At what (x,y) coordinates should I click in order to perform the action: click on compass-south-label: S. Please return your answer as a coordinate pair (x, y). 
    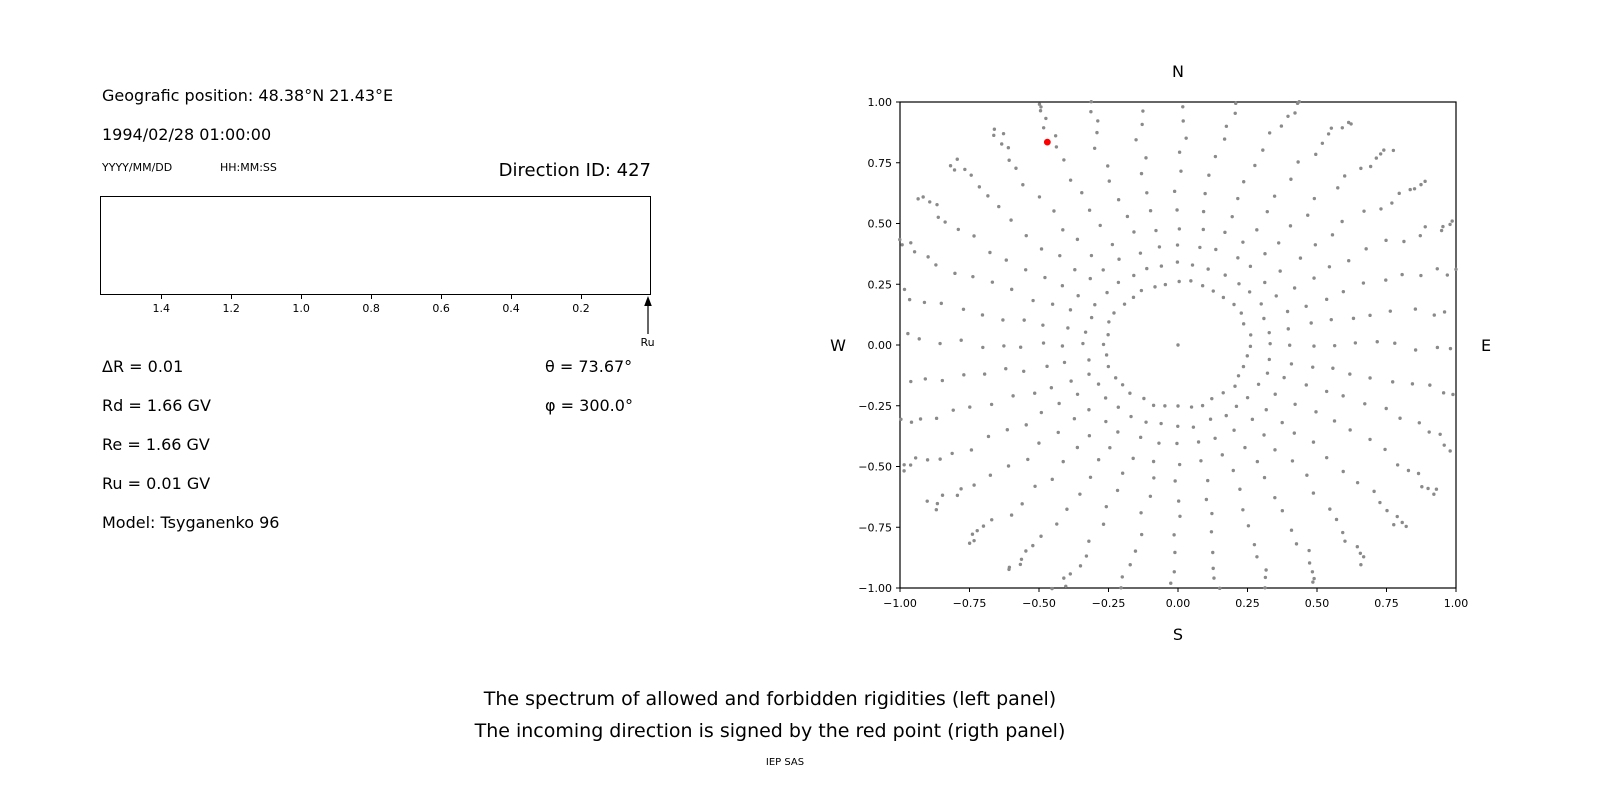
    Looking at the image, I should click on (1178, 634).